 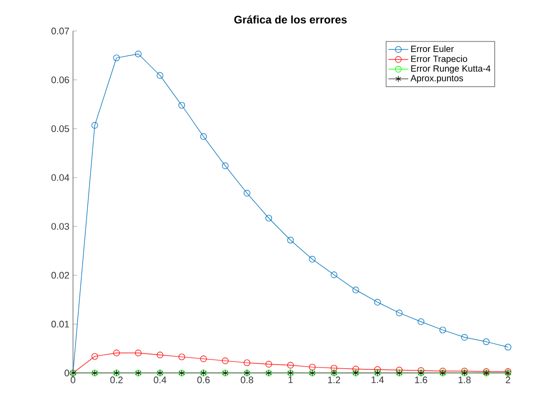 I want to click on x-tick-label: 0.2, so click(x=116, y=380).